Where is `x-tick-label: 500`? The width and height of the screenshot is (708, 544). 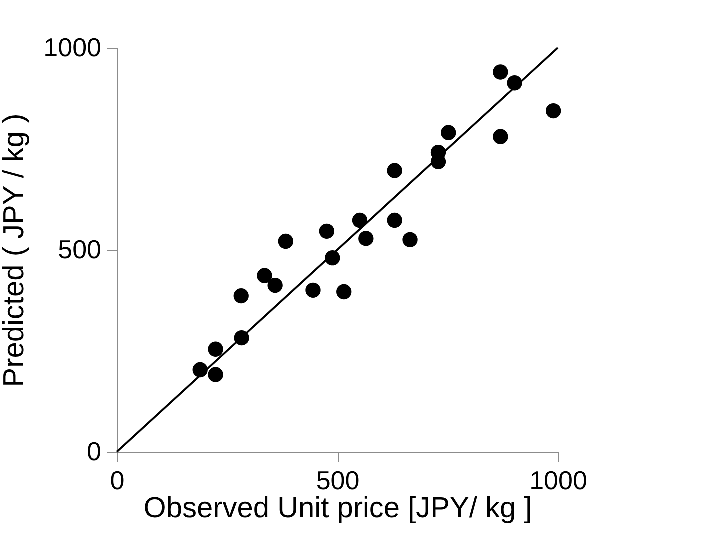
x-tick-label: 500 is located at coordinates (338, 481).